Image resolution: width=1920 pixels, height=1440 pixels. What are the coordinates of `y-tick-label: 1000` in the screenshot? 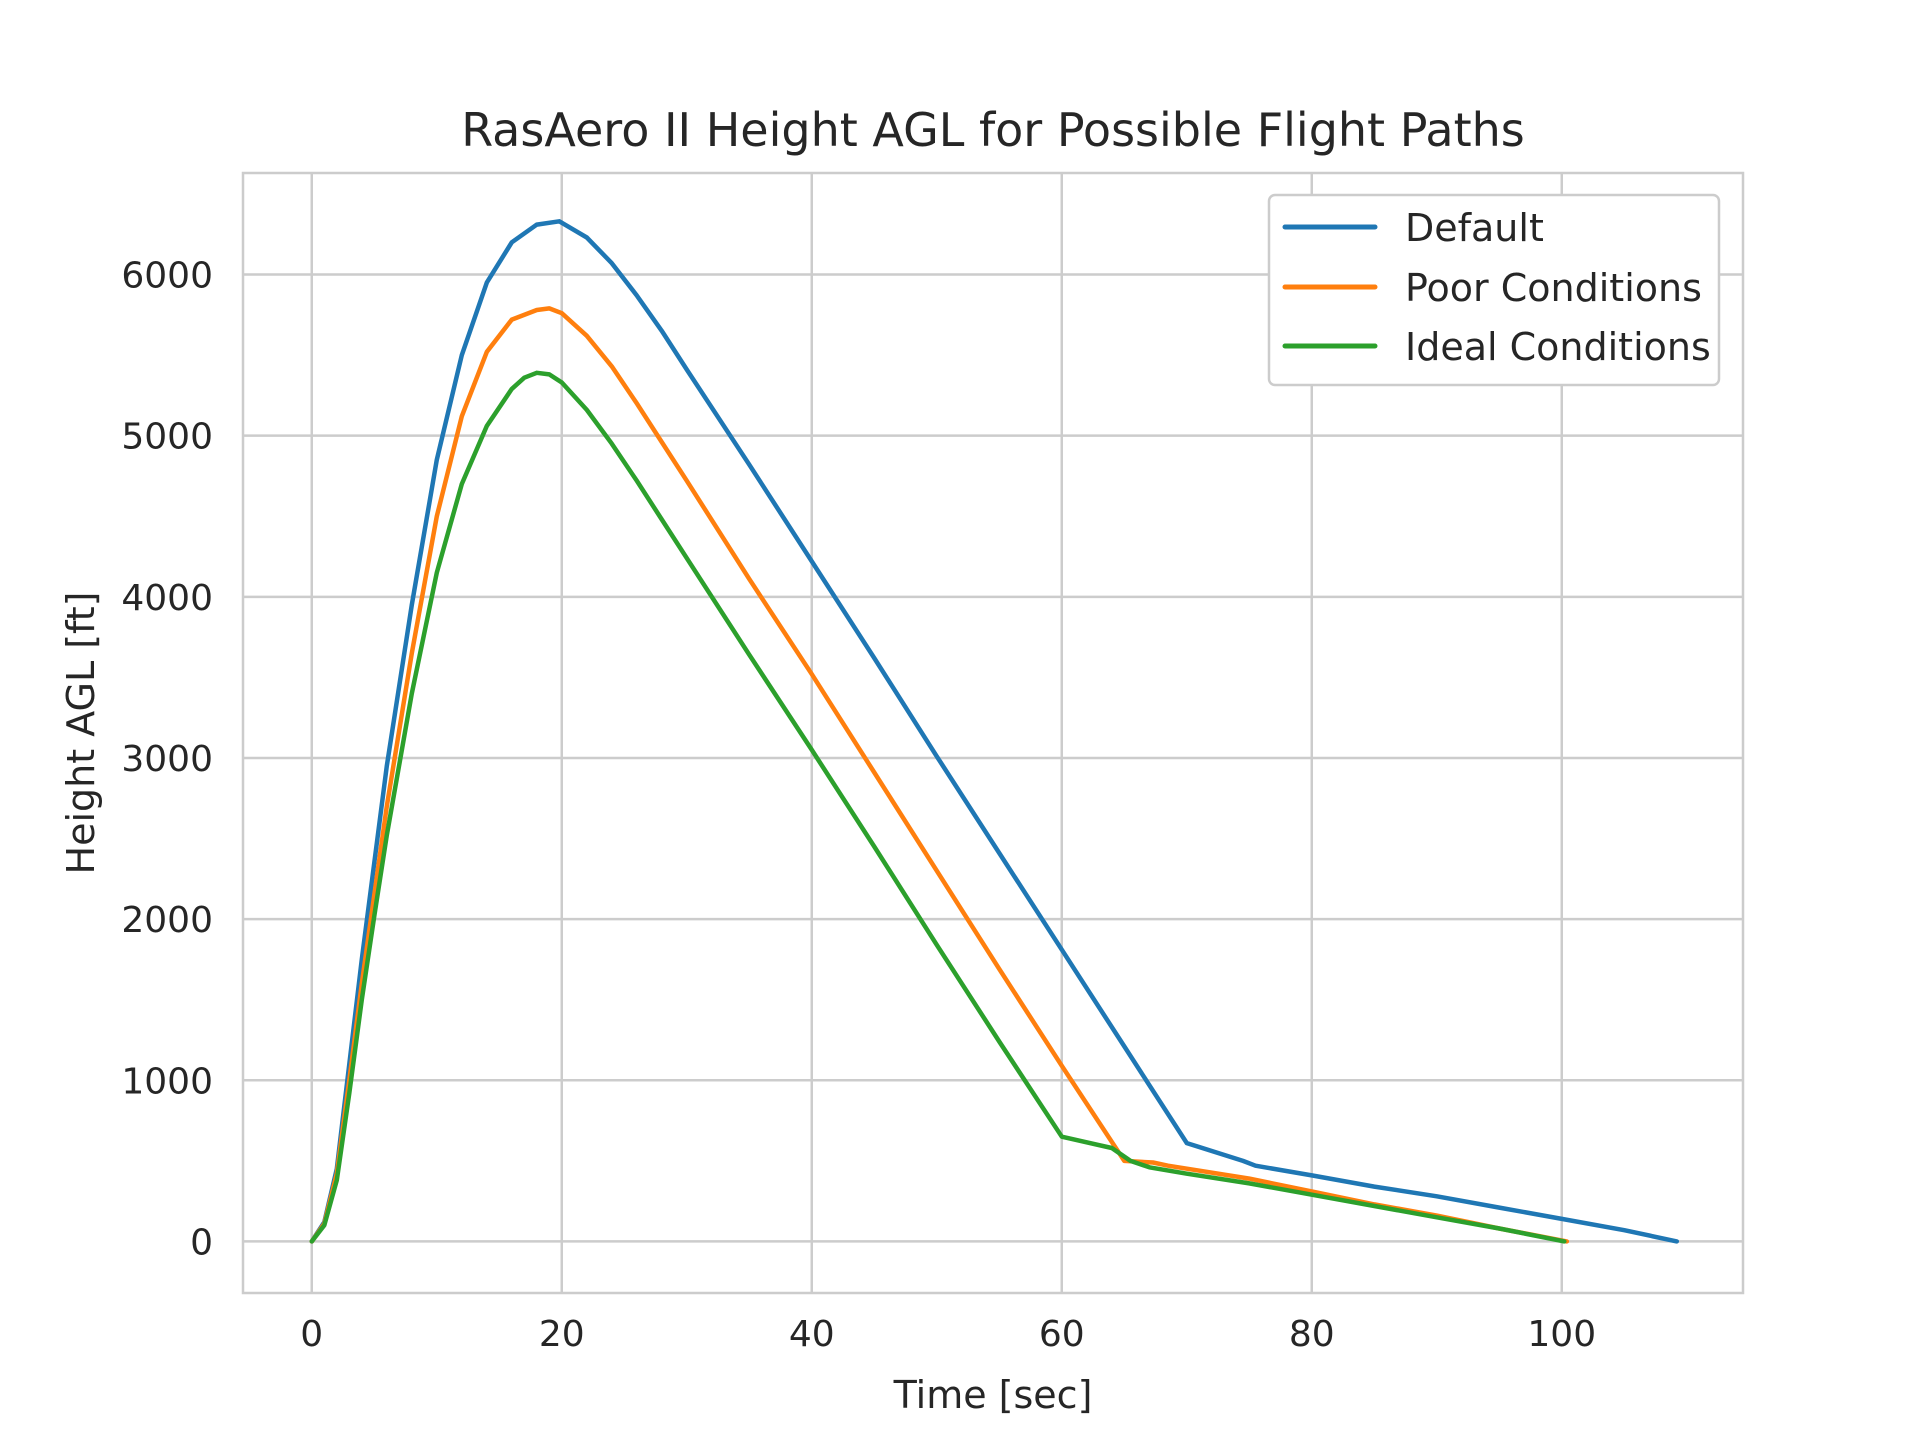 It's located at (167, 1081).